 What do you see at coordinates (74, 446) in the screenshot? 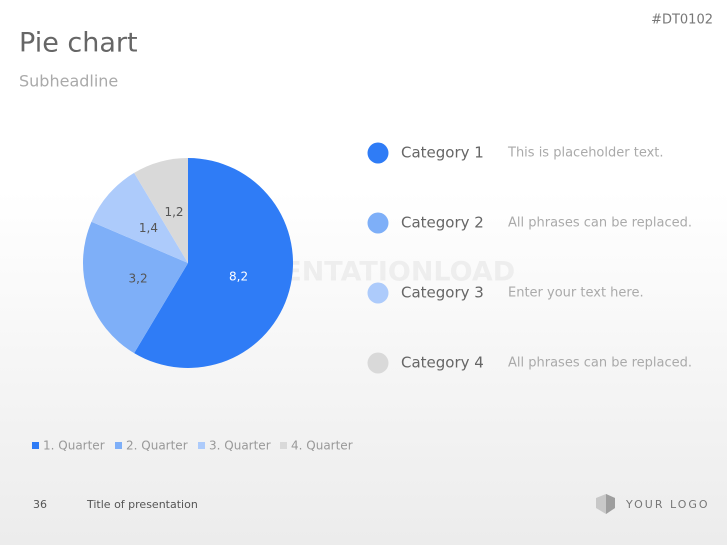
I see `legend-label: 1. Quarter` at bounding box center [74, 446].